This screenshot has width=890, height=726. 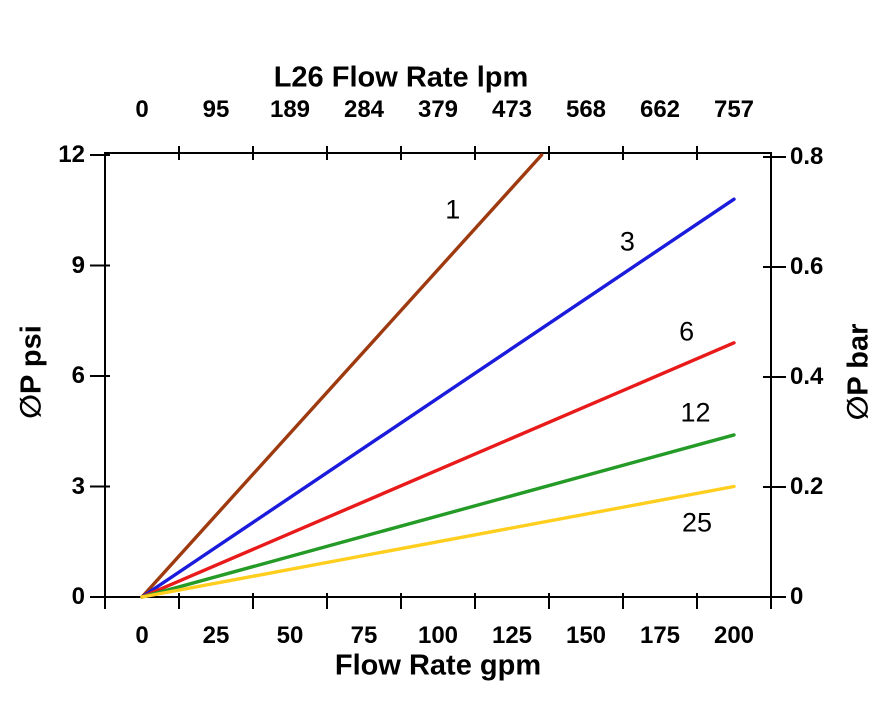 I want to click on curve-label-25: 25, so click(x=697, y=522).